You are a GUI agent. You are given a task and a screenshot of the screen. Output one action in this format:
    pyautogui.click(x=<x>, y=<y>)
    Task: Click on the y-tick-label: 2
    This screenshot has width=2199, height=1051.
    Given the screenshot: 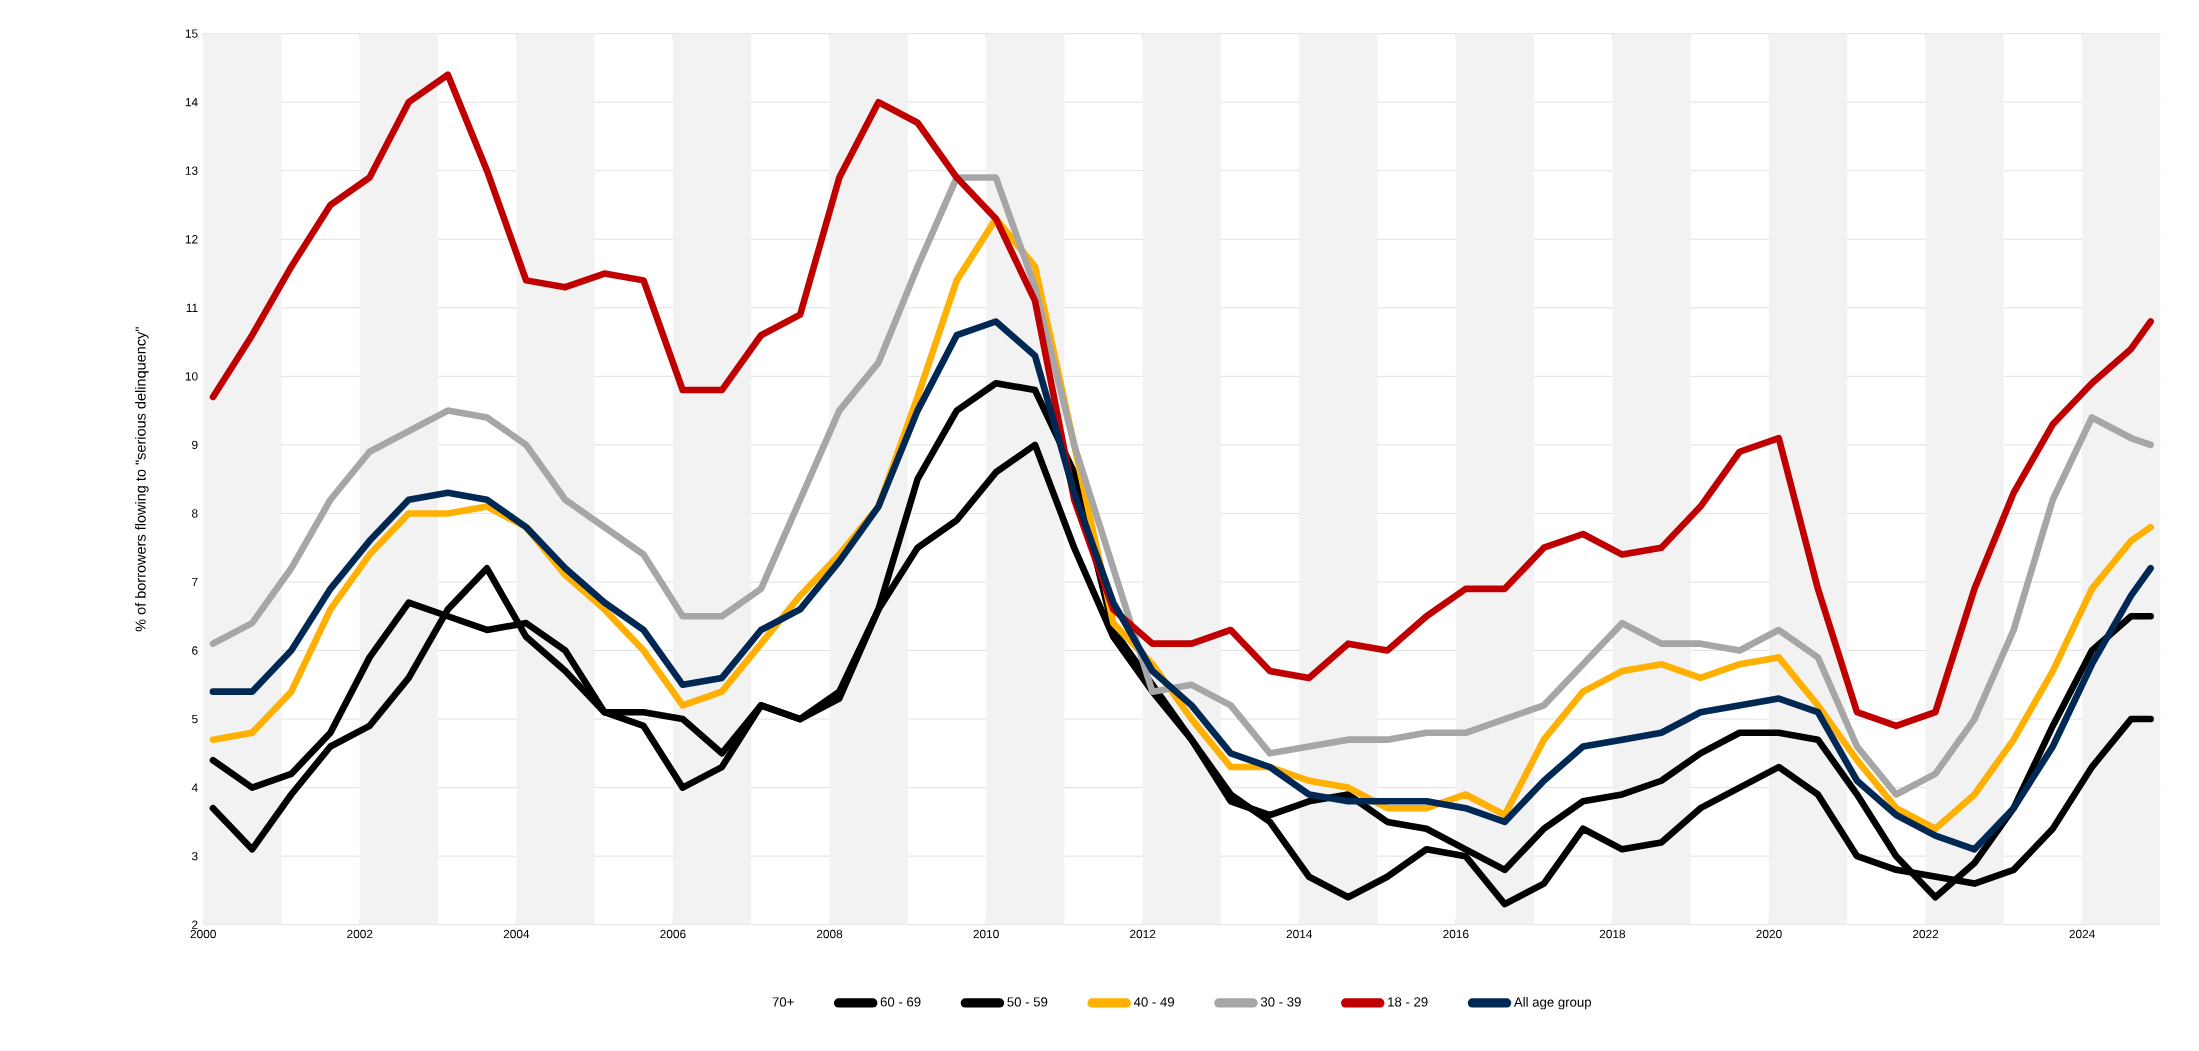 What is the action you would take?
    pyautogui.click(x=195, y=924)
    